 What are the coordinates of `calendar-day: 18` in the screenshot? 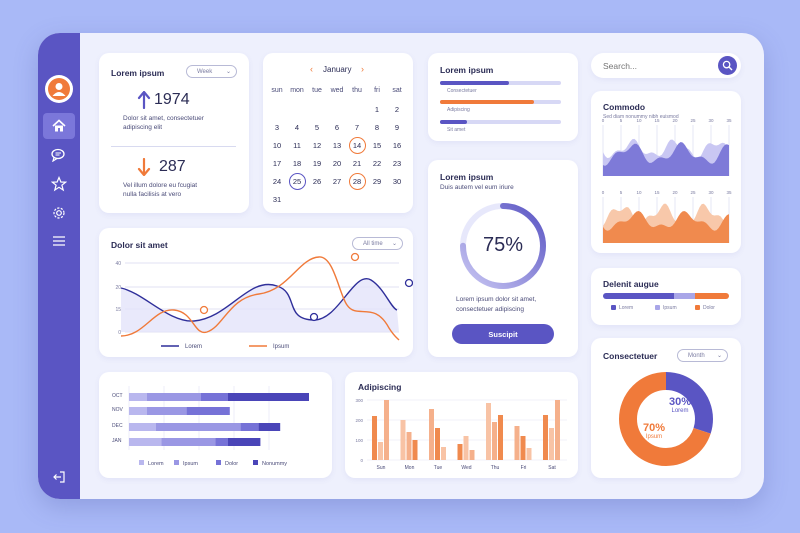 It's located at (297, 163).